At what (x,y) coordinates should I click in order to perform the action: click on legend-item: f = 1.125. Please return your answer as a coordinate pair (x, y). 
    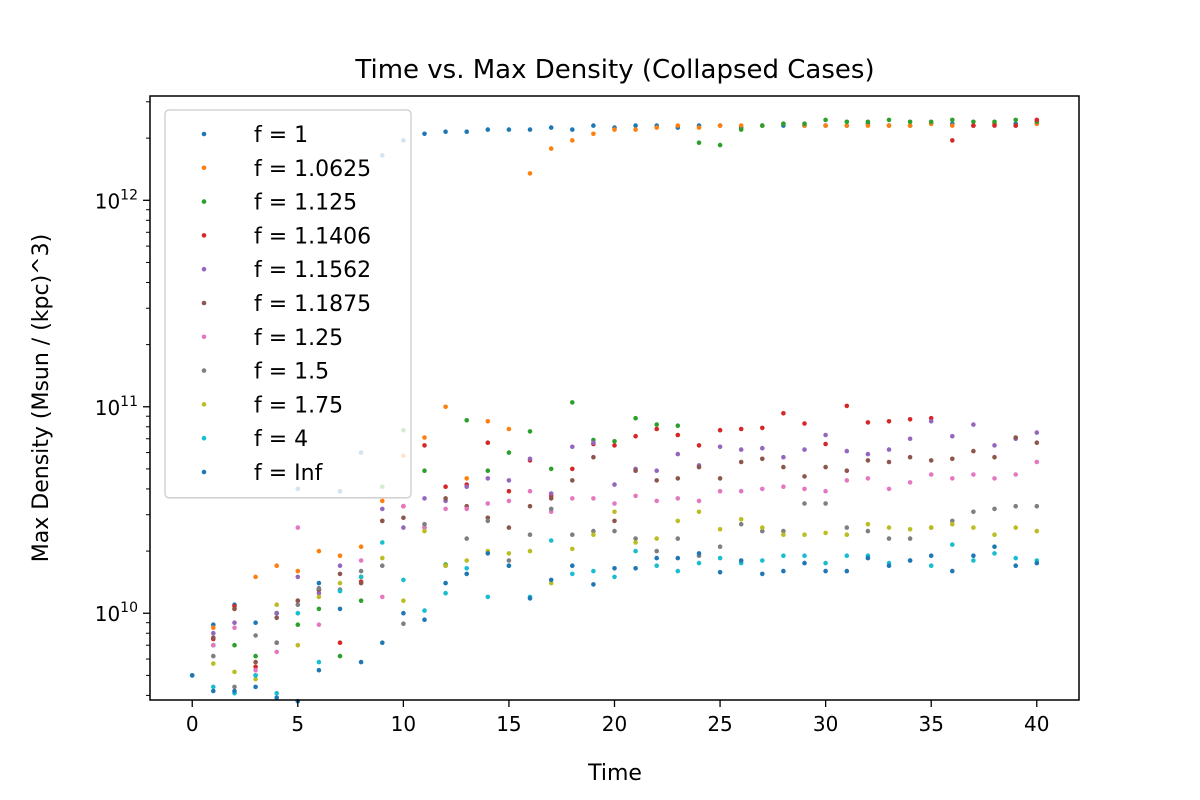
    Looking at the image, I should click on (279, 203).